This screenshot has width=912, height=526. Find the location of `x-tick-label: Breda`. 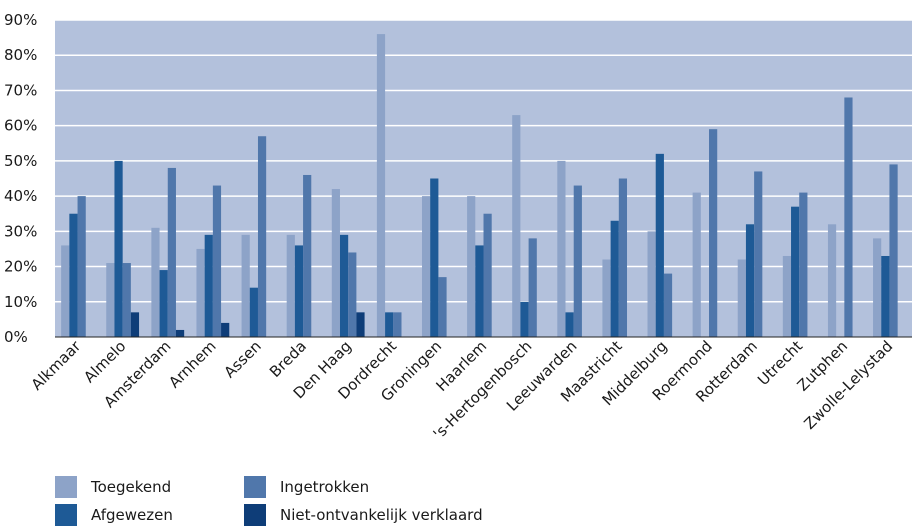

x-tick-label: Breda is located at coordinates (288, 359).